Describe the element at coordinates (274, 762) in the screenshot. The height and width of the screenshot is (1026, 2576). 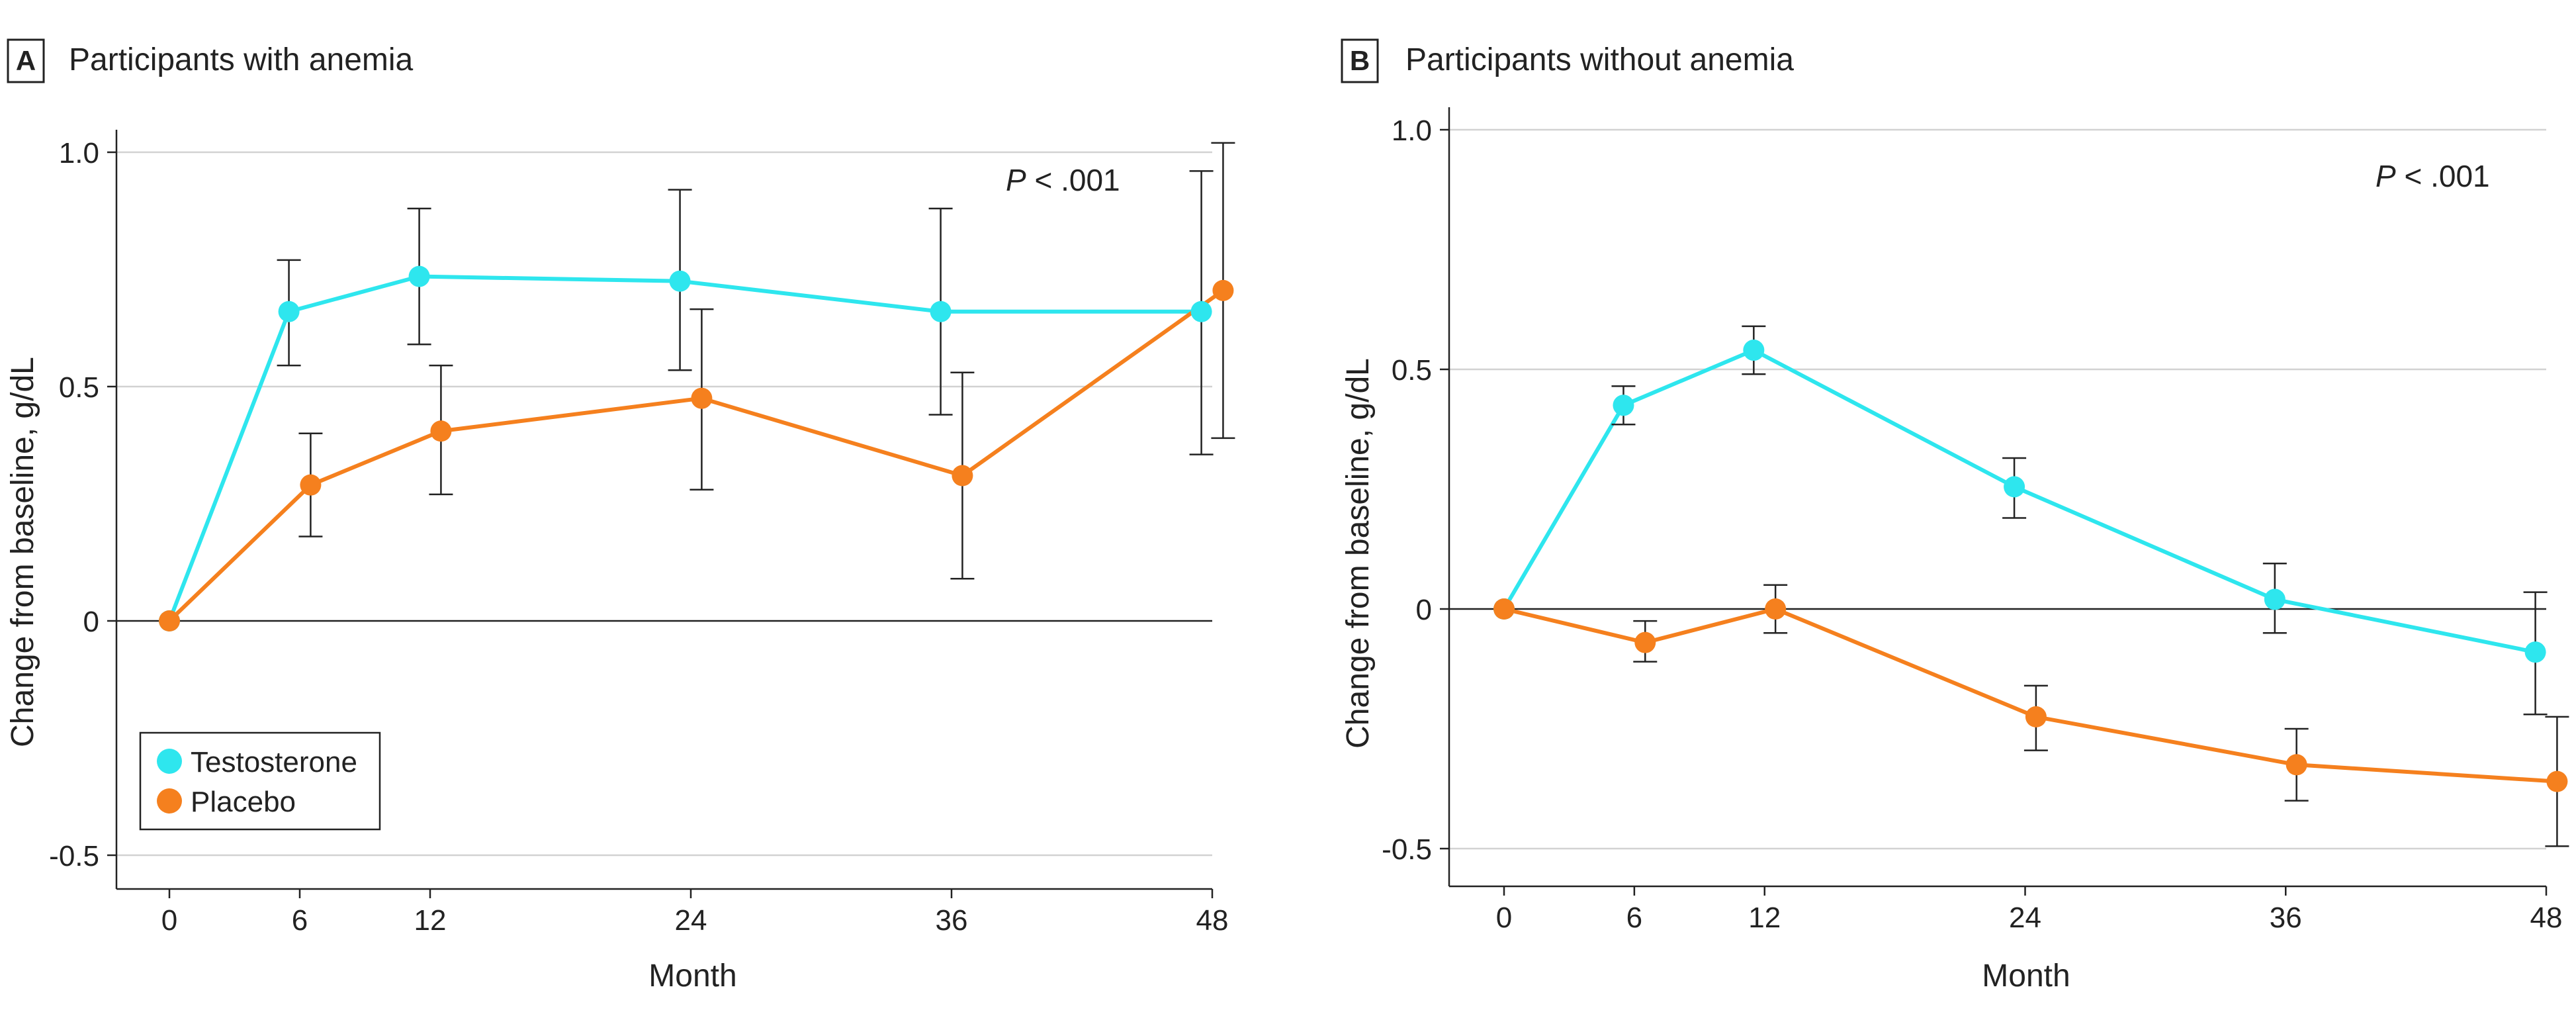
I see `legend-testosterone-label: Testosterone` at that location.